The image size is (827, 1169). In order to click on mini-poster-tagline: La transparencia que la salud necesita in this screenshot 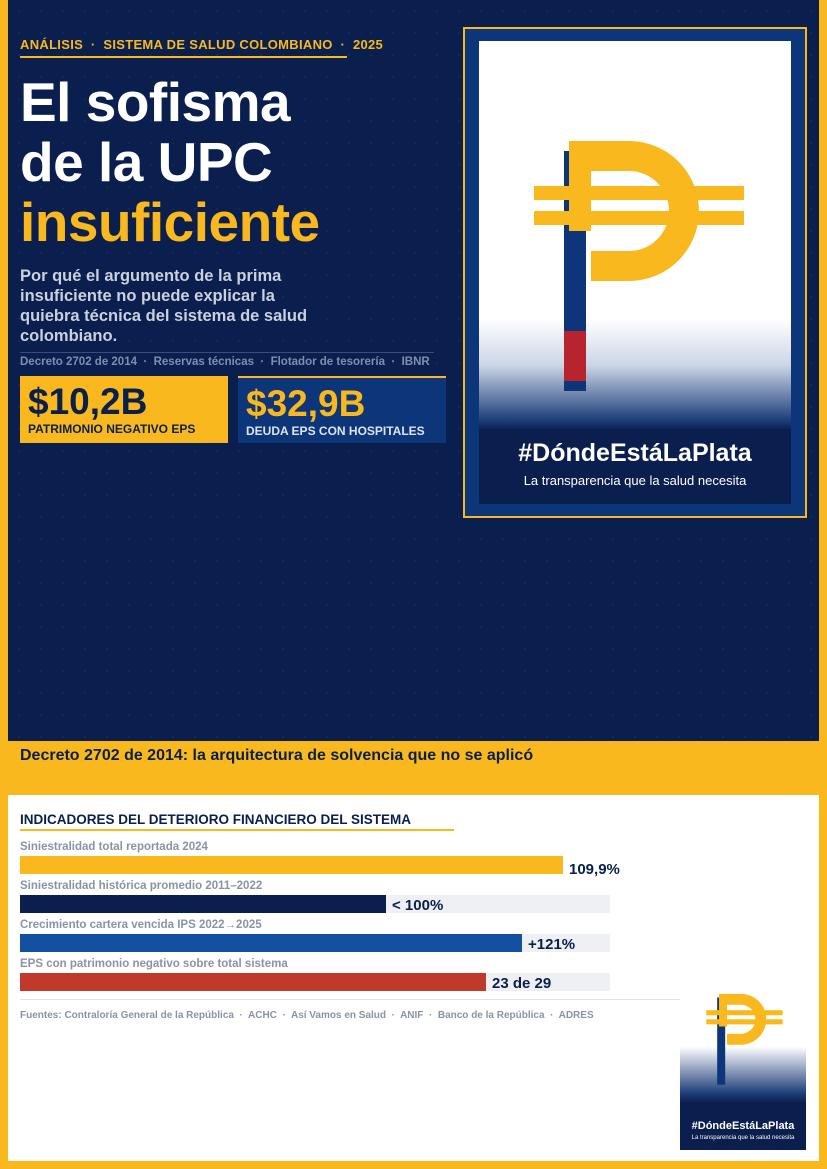, I will do `click(743, 1138)`.